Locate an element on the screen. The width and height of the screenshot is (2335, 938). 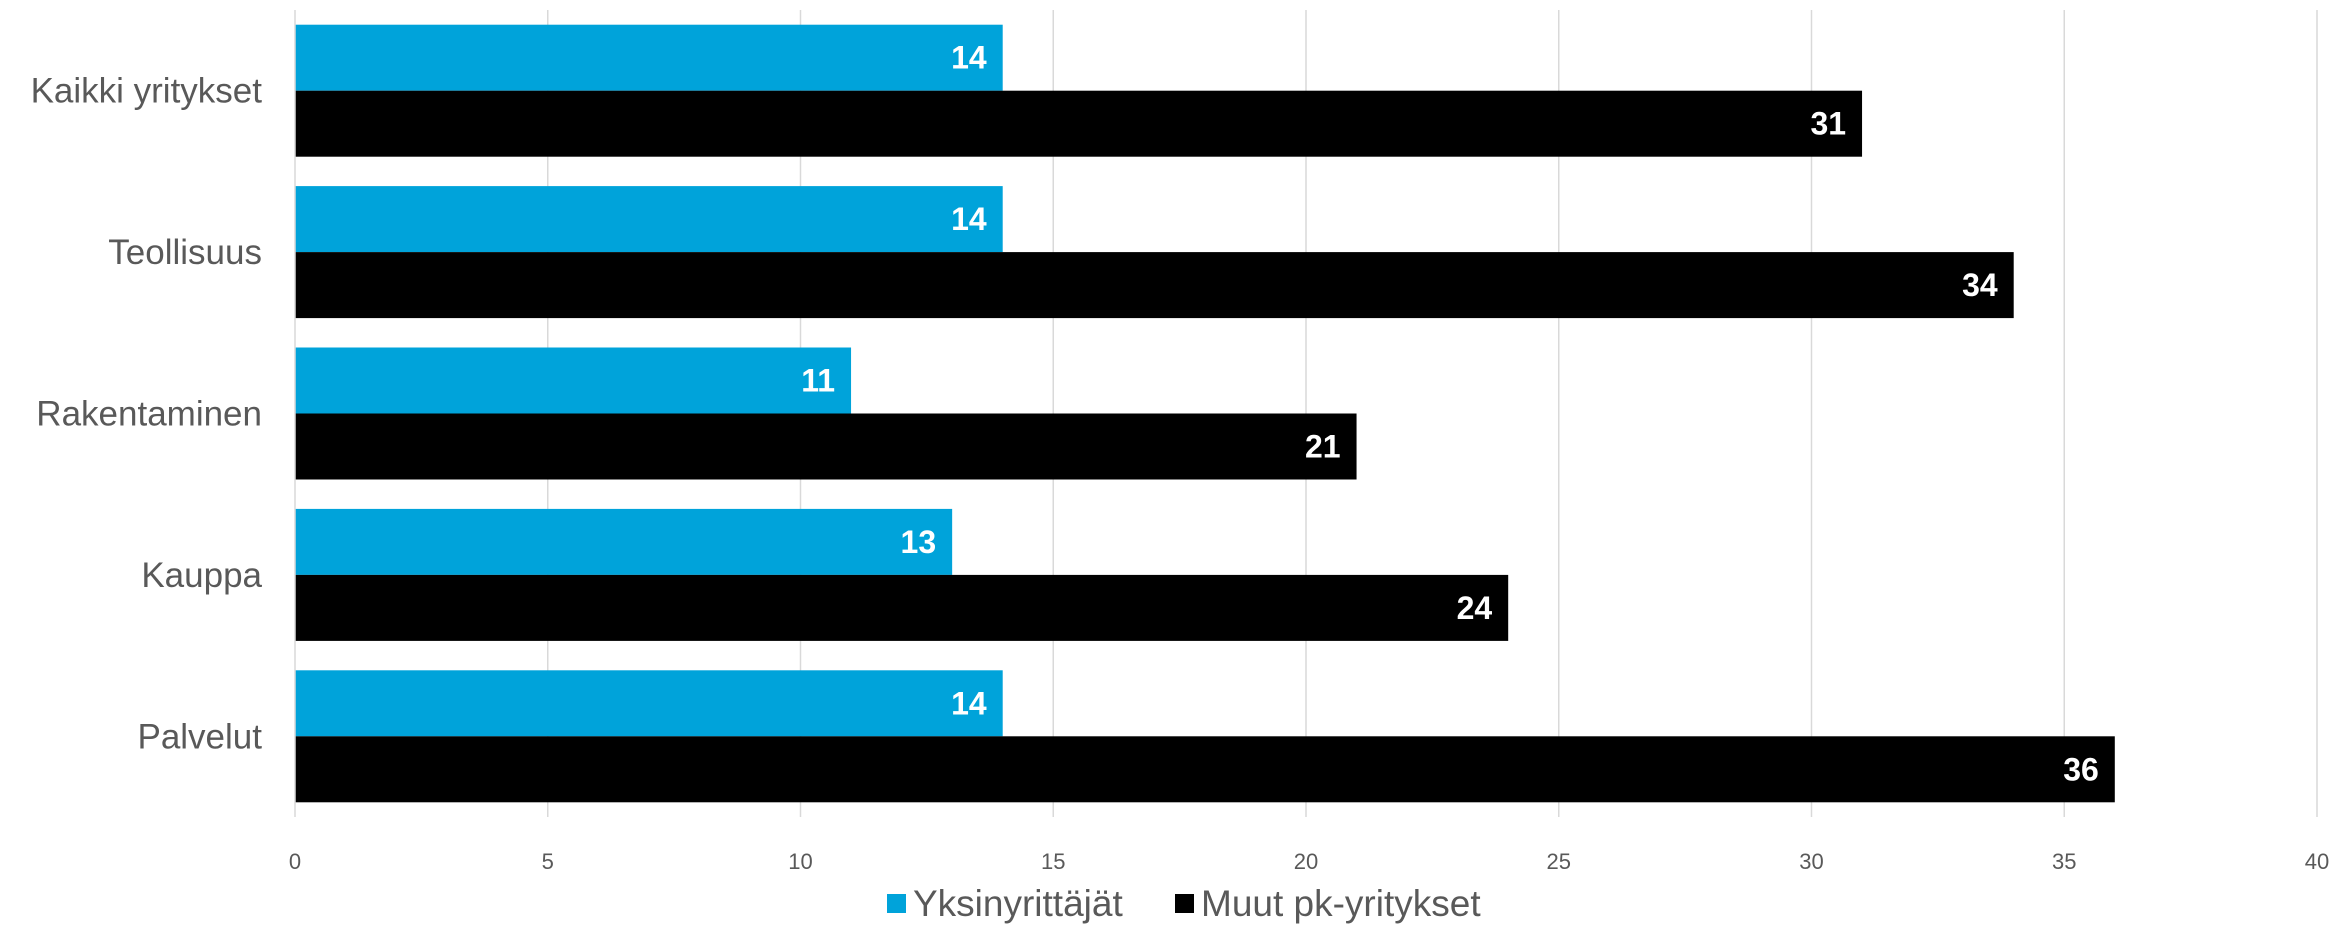
legend-label: Yksinyrittäjät is located at coordinates (1018, 903).